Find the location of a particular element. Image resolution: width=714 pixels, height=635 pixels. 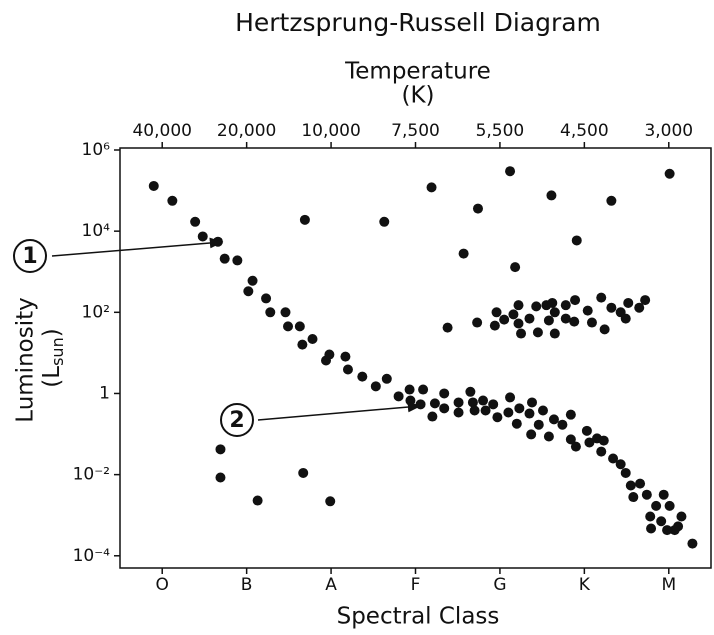

annotation-arrow is located at coordinates (339, 411).